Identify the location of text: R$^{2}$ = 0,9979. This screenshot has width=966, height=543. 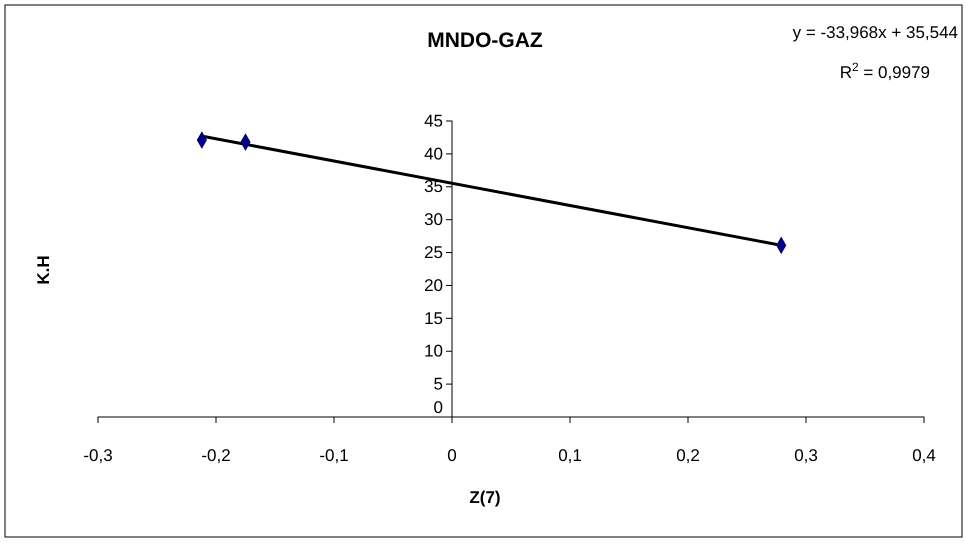
(885, 71).